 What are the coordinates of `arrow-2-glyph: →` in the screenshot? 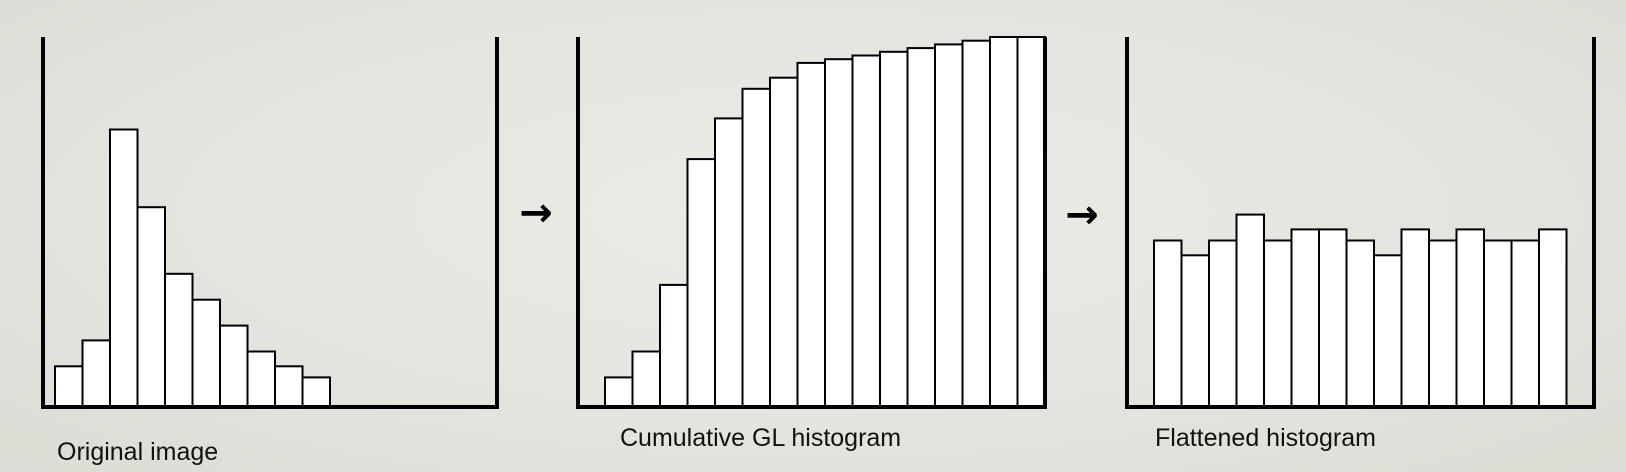 It's located at (1082, 215).